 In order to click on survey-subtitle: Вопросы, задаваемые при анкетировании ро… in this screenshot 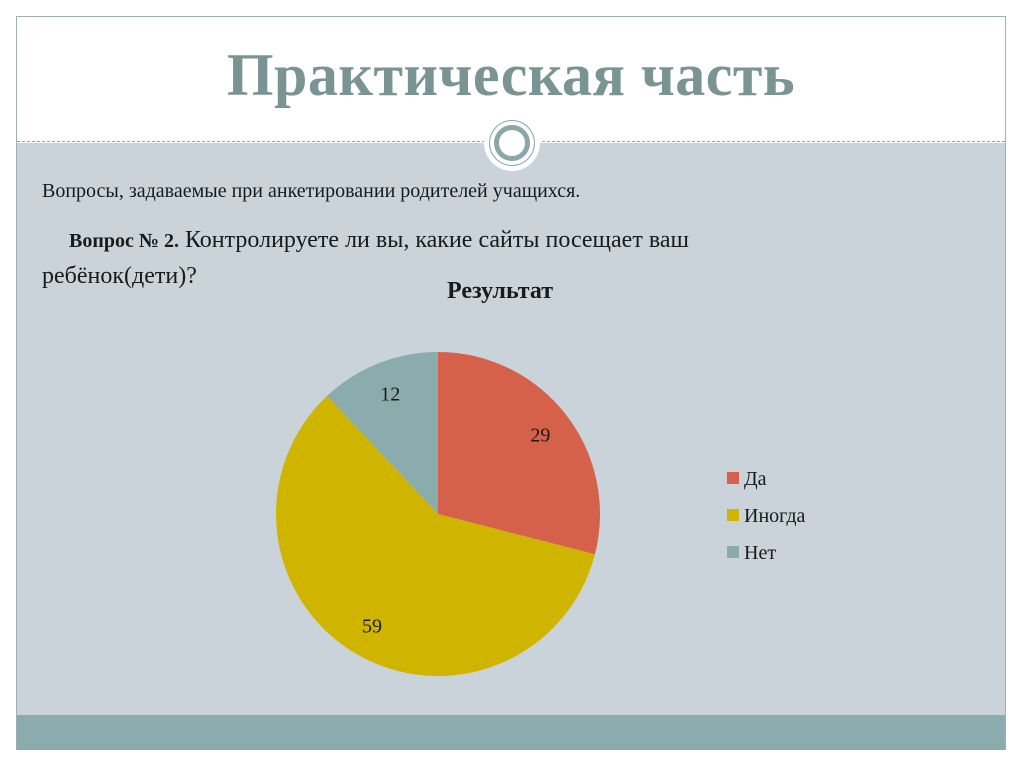, I will do `click(311, 191)`.